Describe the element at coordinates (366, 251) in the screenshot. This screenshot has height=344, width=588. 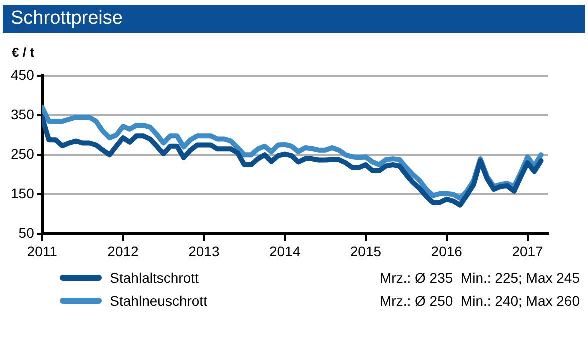
I see `x-tick-label: 2015` at that location.